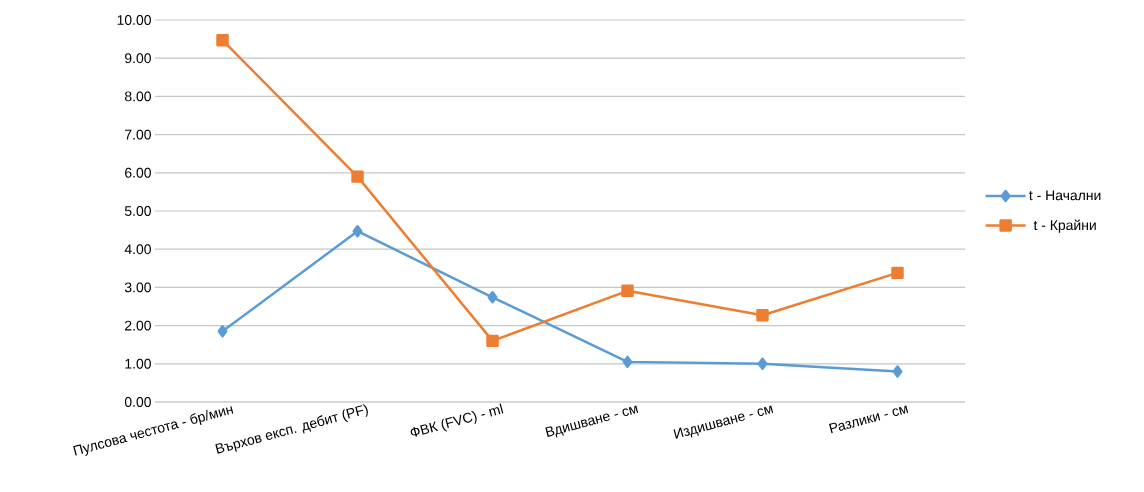 This screenshot has height=492, width=1144. Describe the element at coordinates (137, 96) in the screenshot. I see `y-tick-label: 8.00` at that location.